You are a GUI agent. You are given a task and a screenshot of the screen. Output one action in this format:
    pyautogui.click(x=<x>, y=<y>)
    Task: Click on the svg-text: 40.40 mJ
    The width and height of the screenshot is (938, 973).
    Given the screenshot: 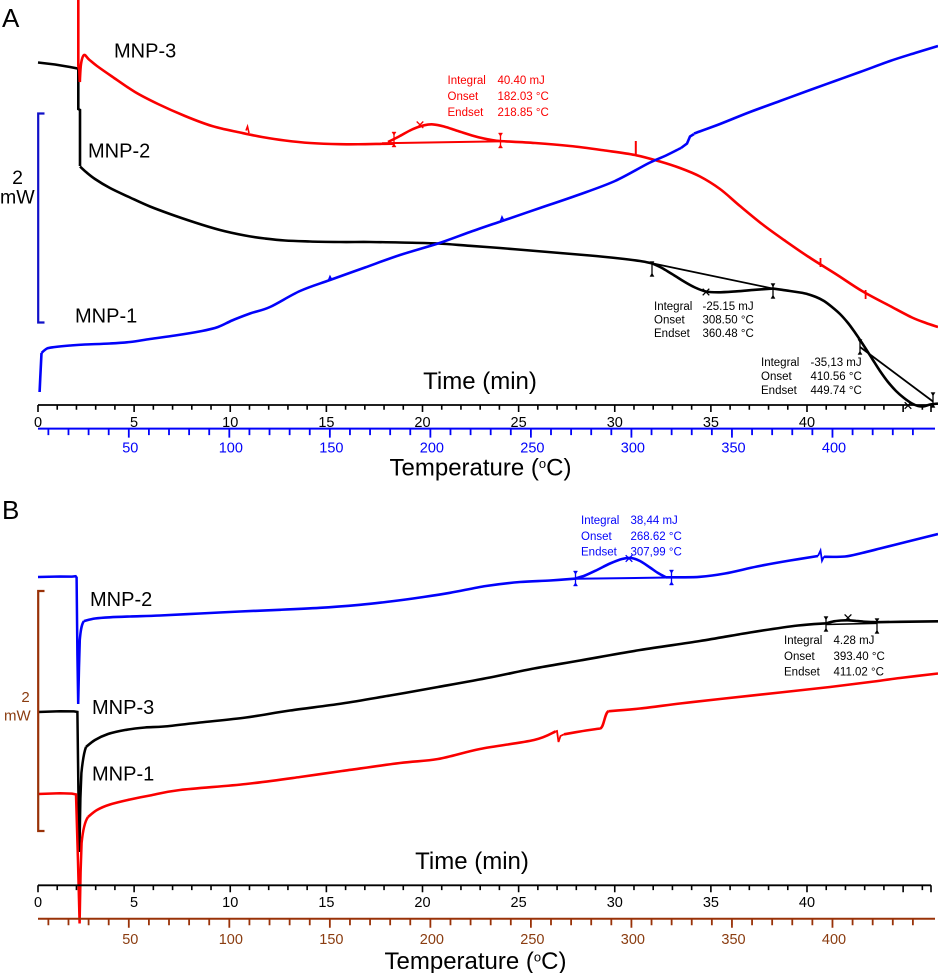 What is the action you would take?
    pyautogui.click(x=521, y=81)
    